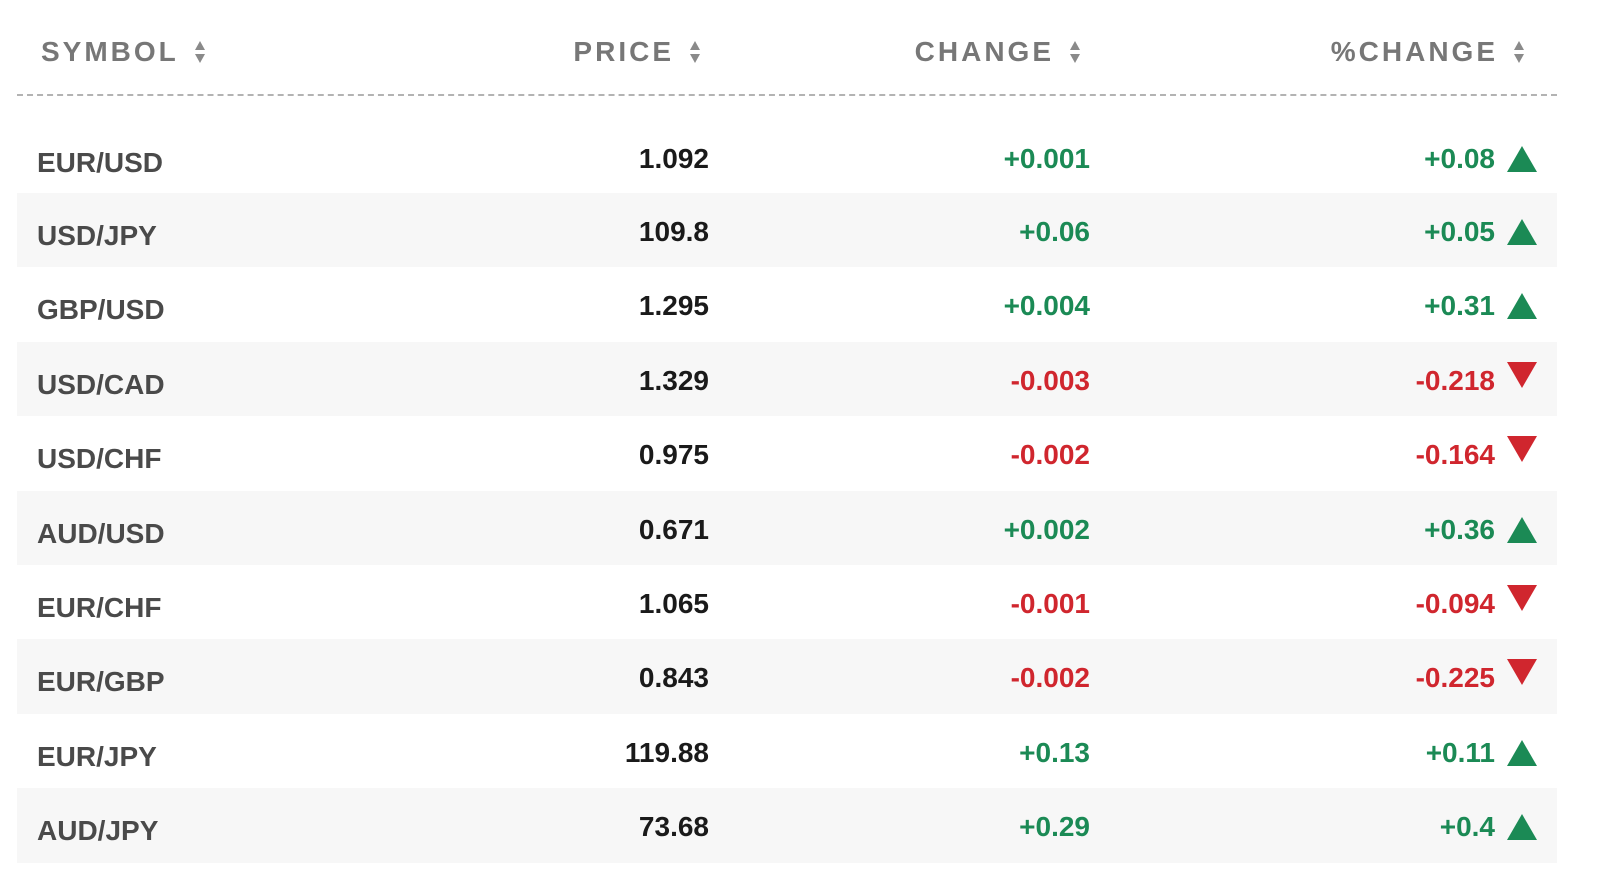 The width and height of the screenshot is (1604, 896). I want to click on pct-change-cell: -0.218, so click(1455, 380).